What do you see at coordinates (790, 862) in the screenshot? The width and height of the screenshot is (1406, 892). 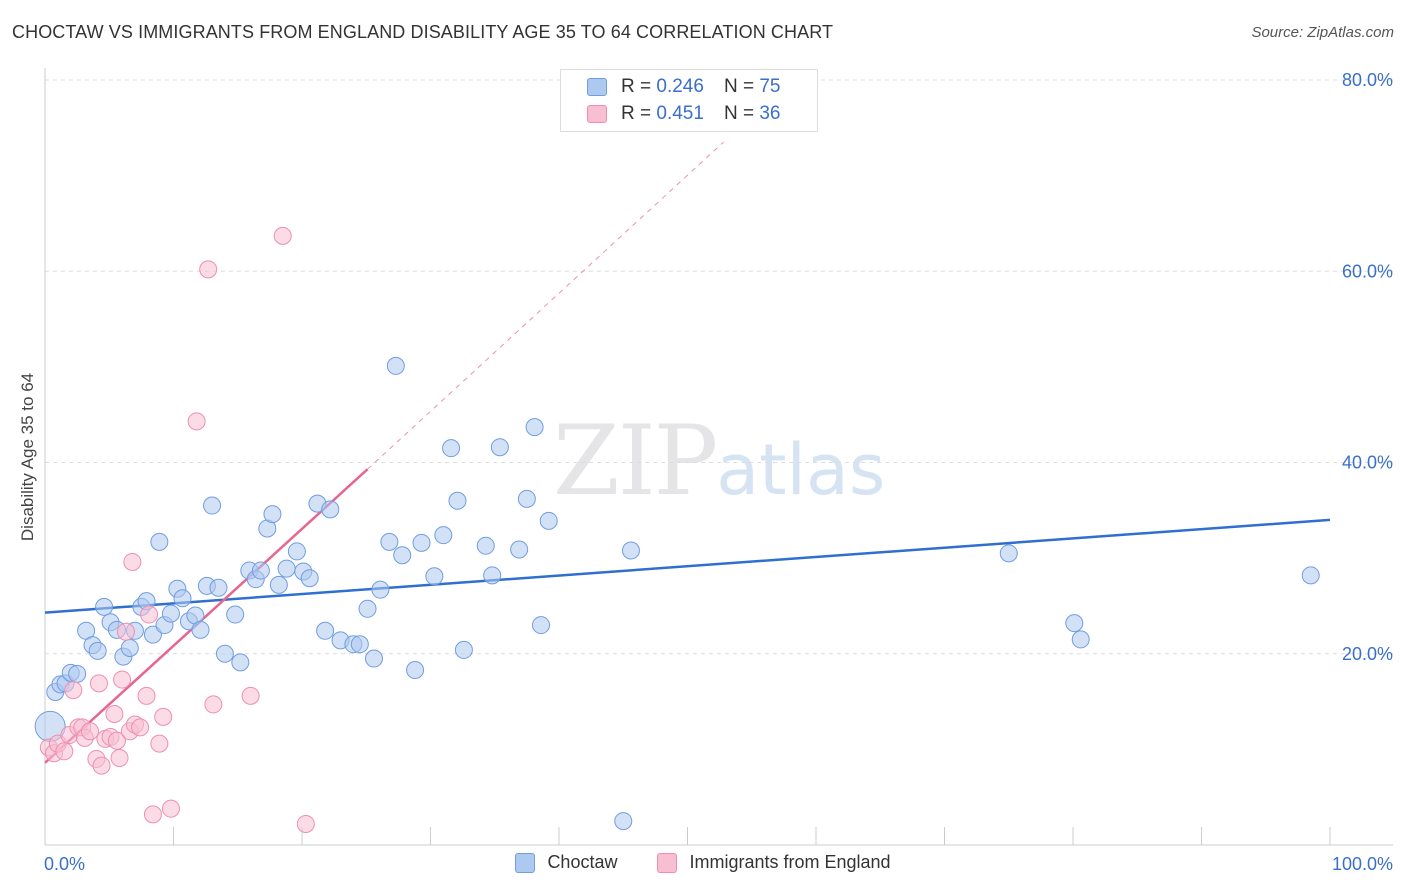 I see `legend-label-england: Immigrants from England` at bounding box center [790, 862].